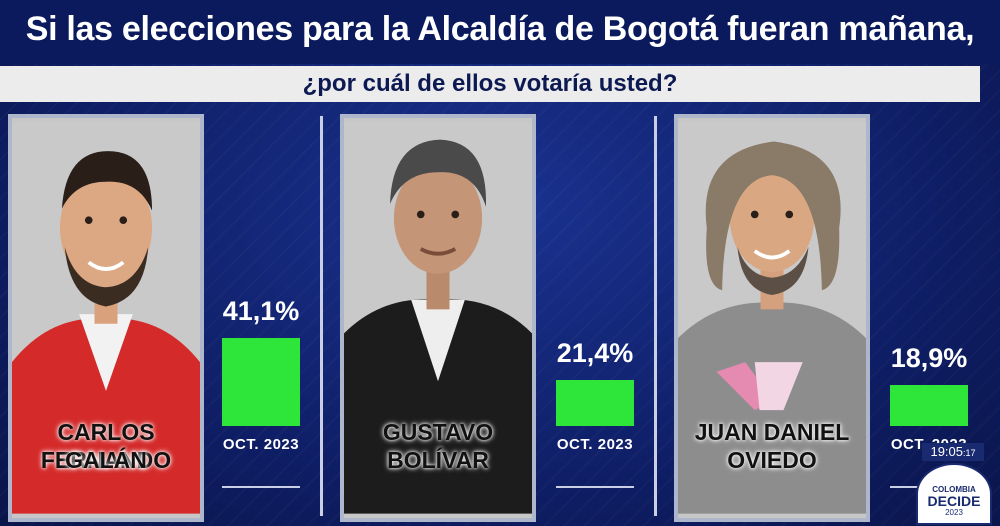 The image size is (1000, 526). Describe the element at coordinates (106, 460) in the screenshot. I see `candidate-name-line2: GALÁN` at that location.